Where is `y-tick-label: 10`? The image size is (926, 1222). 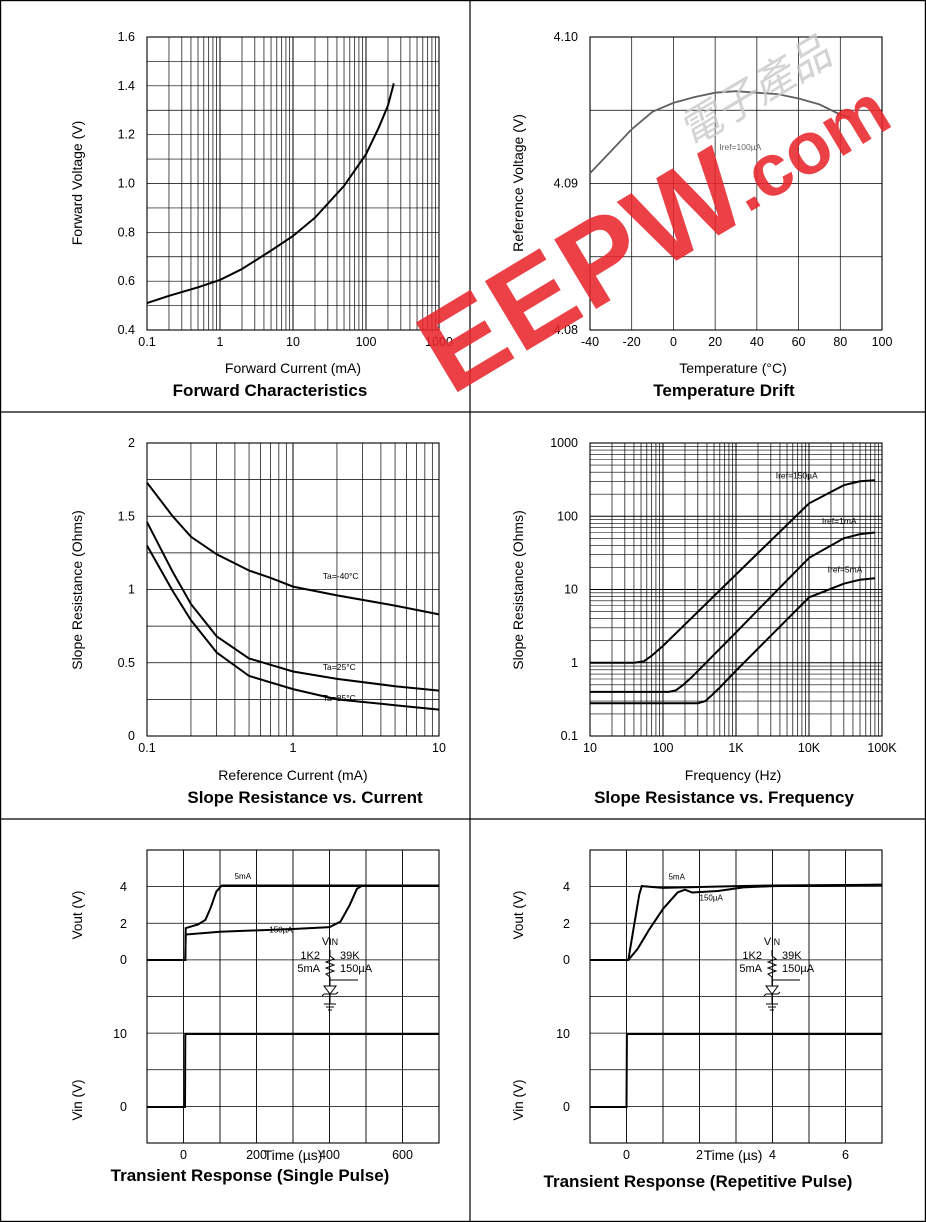
y-tick-label: 10 is located at coordinates (571, 590).